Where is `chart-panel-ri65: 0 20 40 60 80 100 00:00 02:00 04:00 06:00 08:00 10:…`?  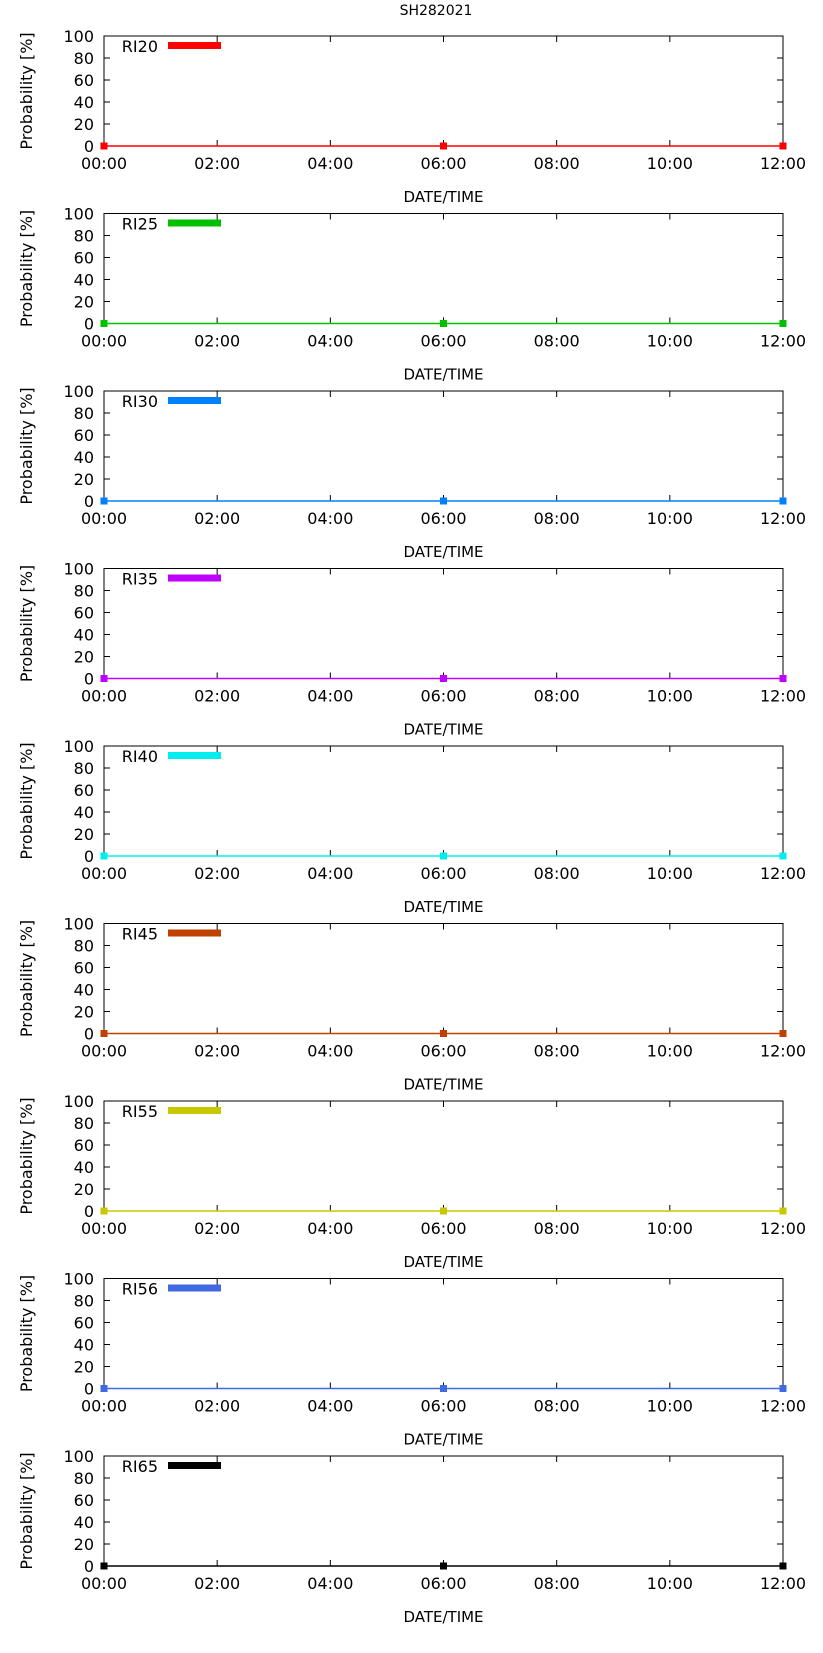
chart-panel-ri65: 0 20 40 60 80 100 00:00 02:00 04:00 06:00 08:00 10:… is located at coordinates (411, 1536).